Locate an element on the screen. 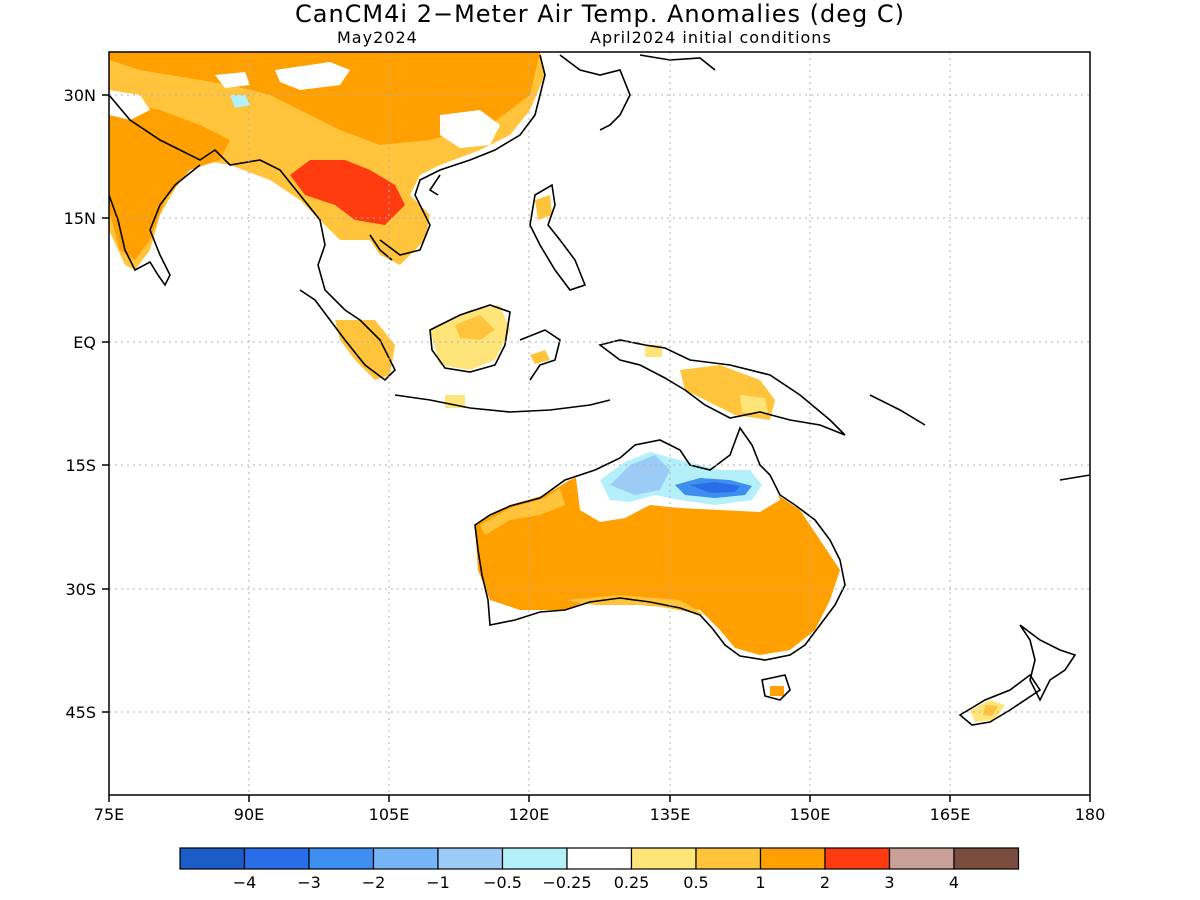 This screenshot has height=900, width=1200. lon-label-120e: 120E is located at coordinates (529, 814).